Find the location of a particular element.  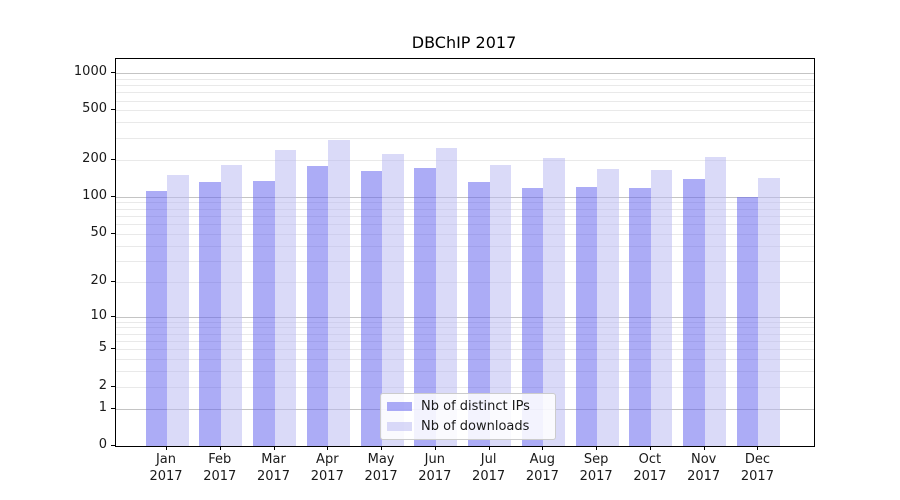

x-tick-month: Jun is located at coordinates (434, 459).